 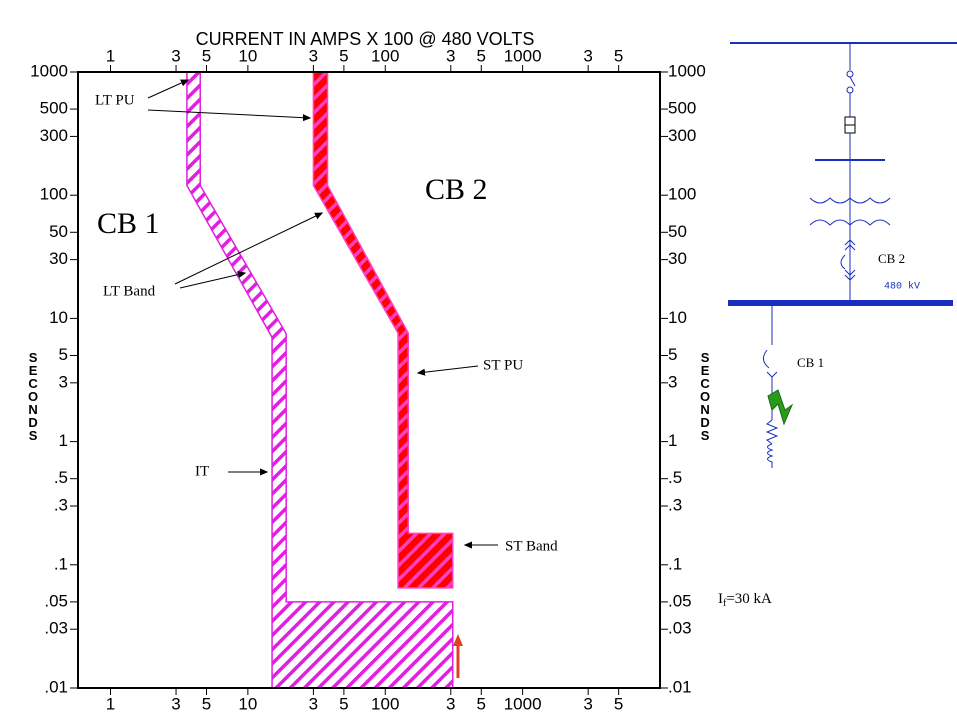 I want to click on y-axis-label-right: SECONDS, so click(x=705, y=395).